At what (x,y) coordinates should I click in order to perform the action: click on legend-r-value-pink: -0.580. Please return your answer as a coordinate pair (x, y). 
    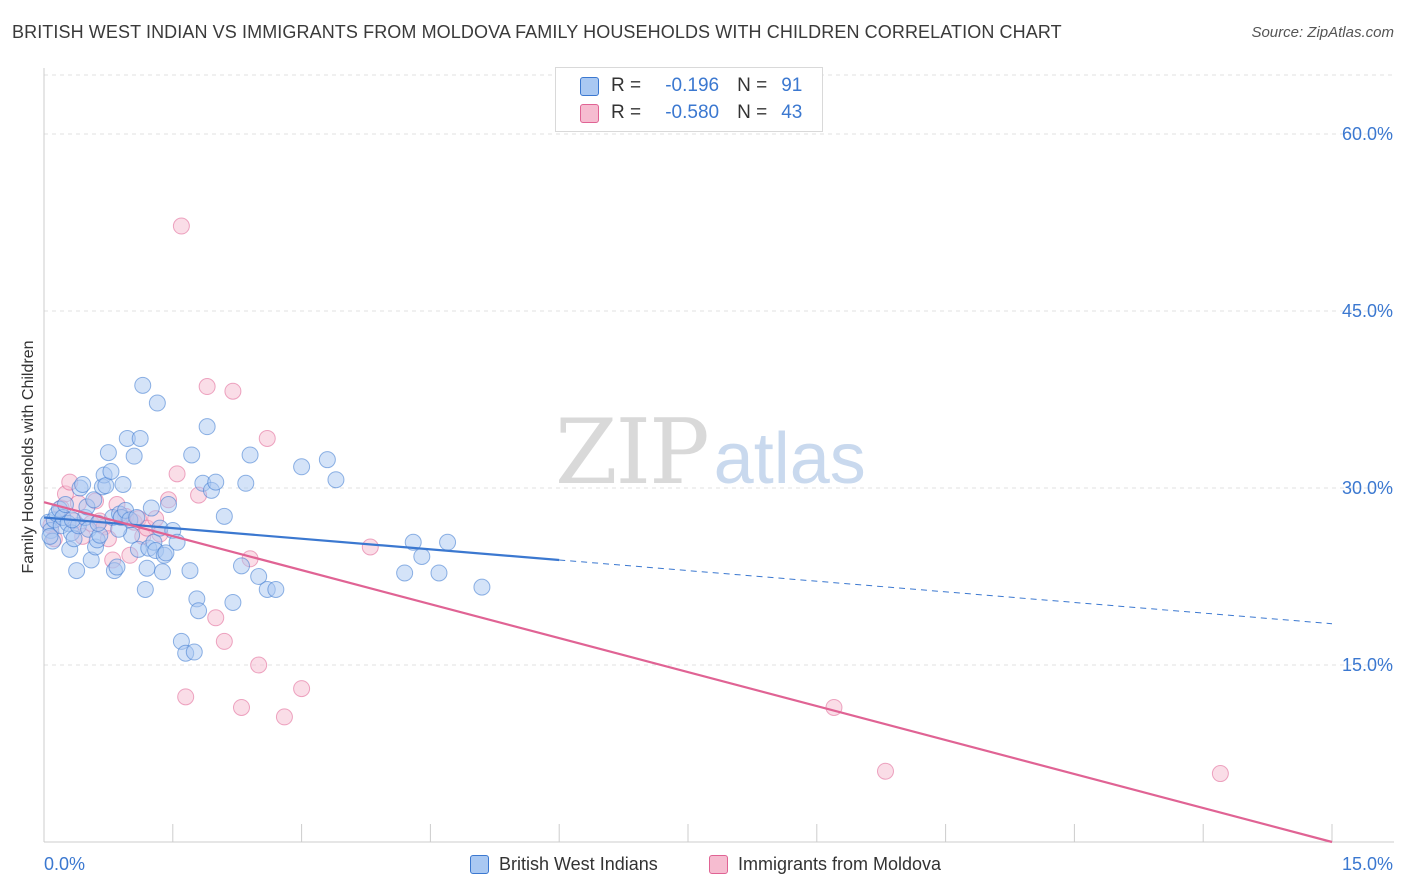
    Looking at the image, I should click on (692, 112).